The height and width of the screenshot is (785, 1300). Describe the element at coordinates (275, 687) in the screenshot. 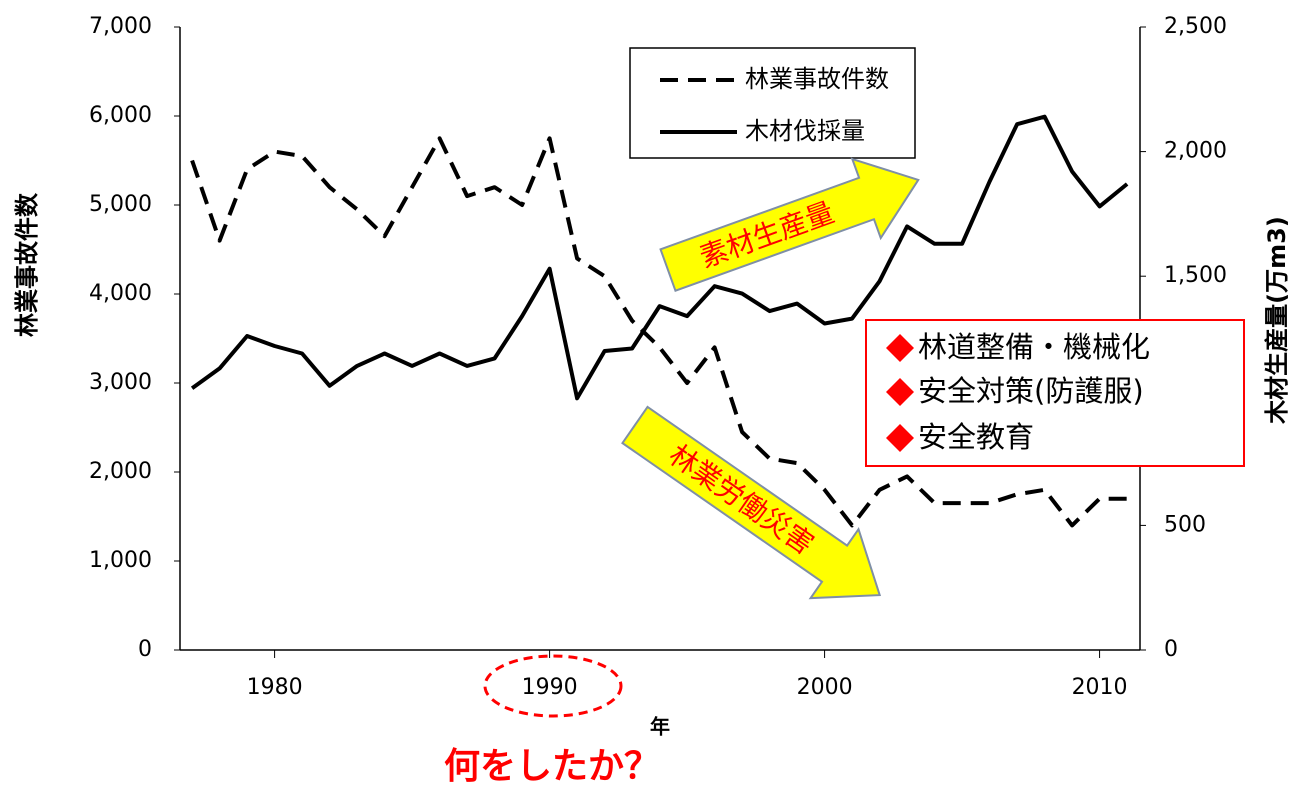

I see `x-tick-label: 1980` at that location.